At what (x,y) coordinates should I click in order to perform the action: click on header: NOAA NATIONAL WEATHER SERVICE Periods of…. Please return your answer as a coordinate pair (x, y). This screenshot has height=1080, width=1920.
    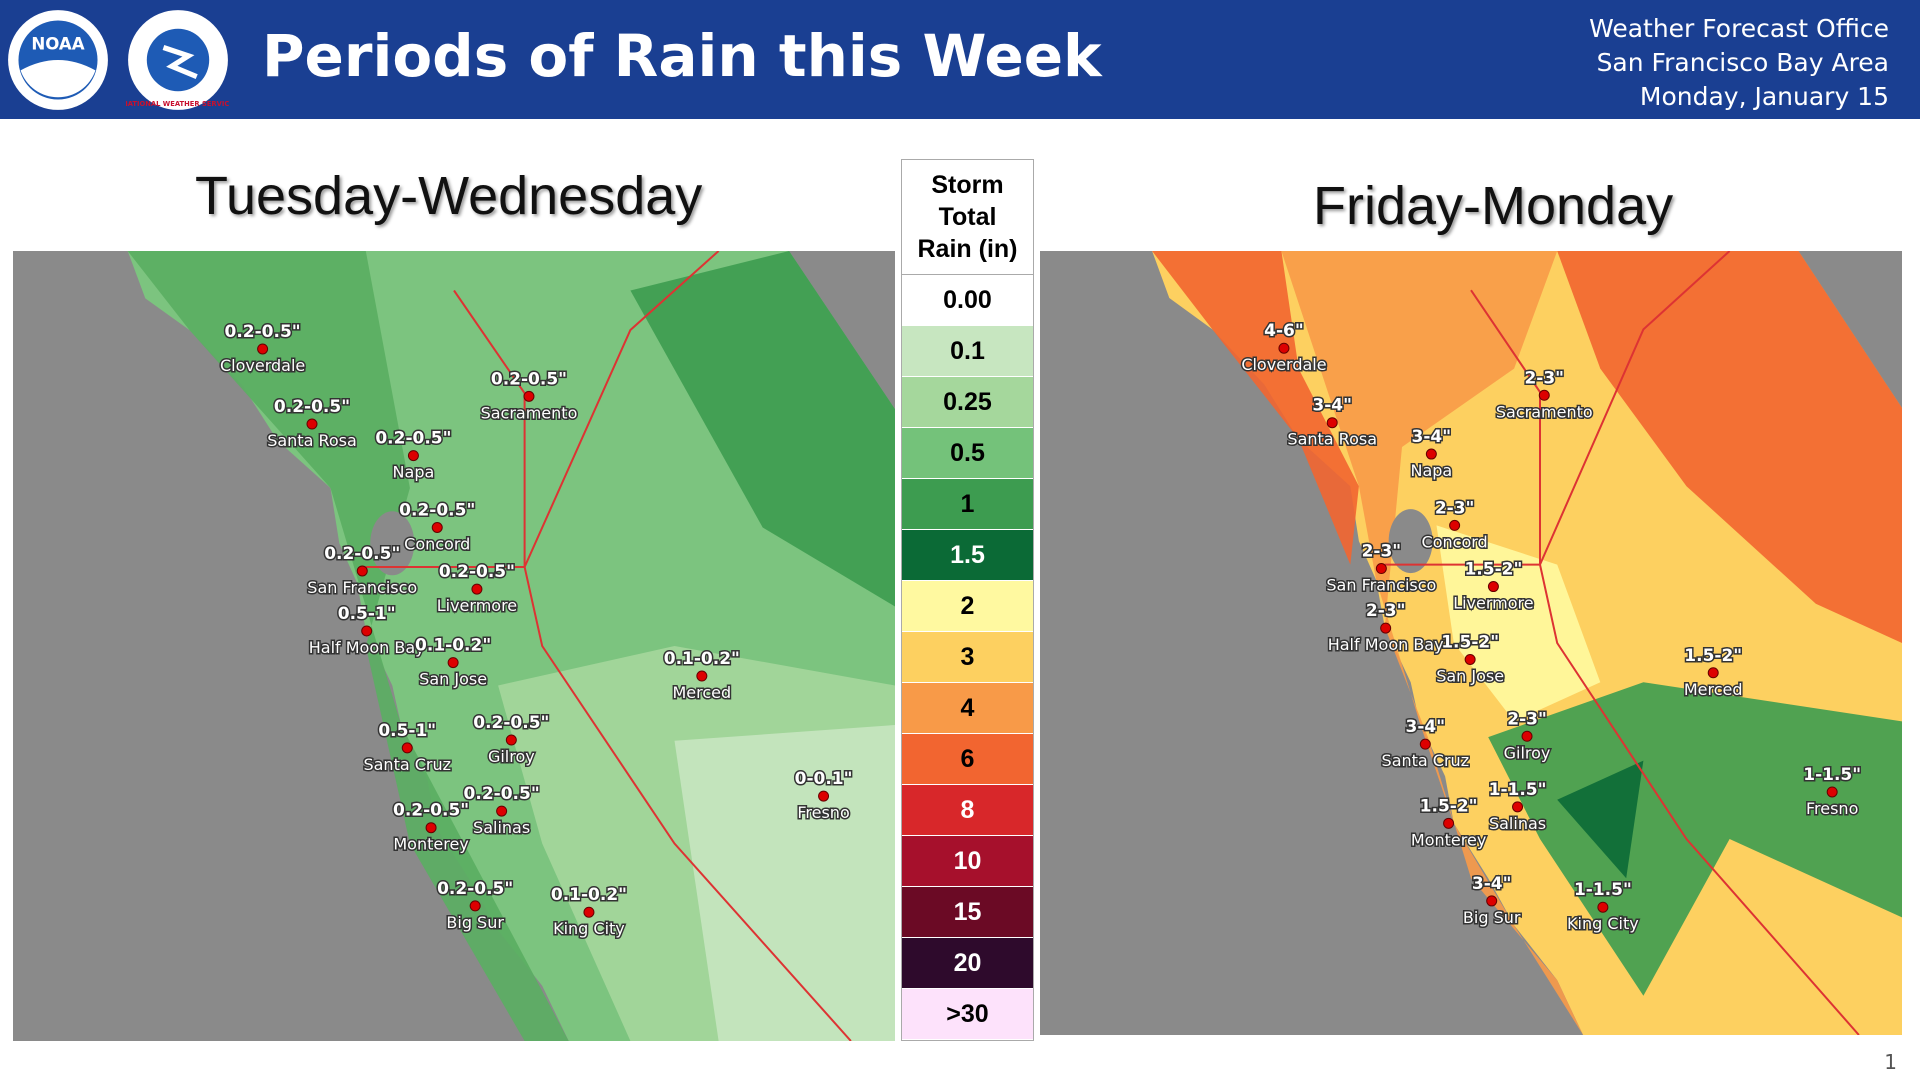
    Looking at the image, I should click on (960, 59).